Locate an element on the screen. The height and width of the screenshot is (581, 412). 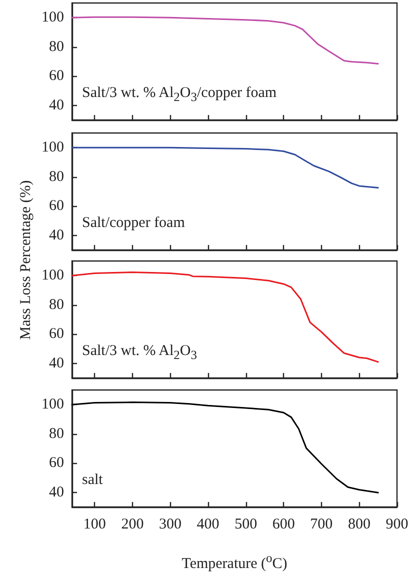
x-tick-label: 800 is located at coordinates (359, 524).